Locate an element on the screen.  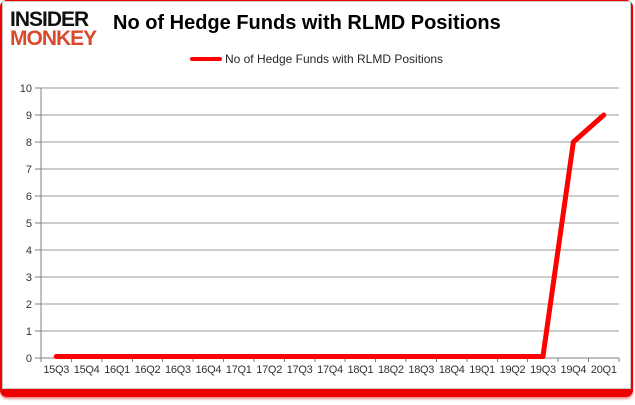
x-axis-label: 15Q3 is located at coordinates (56, 370).